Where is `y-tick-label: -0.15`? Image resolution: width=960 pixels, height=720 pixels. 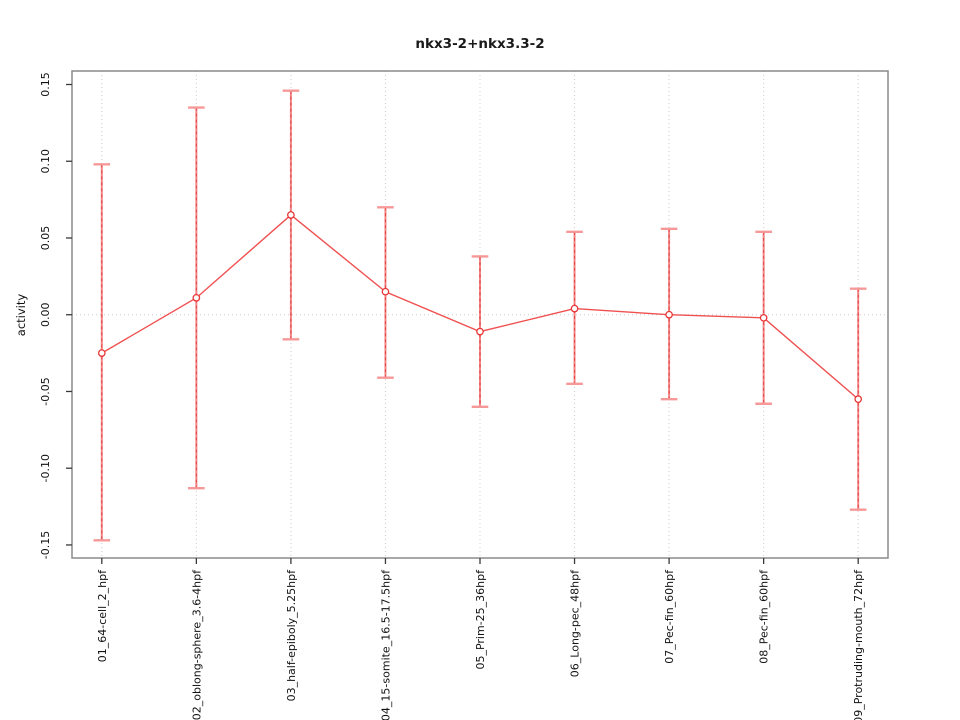
y-tick-label: -0.15 is located at coordinates (45, 545).